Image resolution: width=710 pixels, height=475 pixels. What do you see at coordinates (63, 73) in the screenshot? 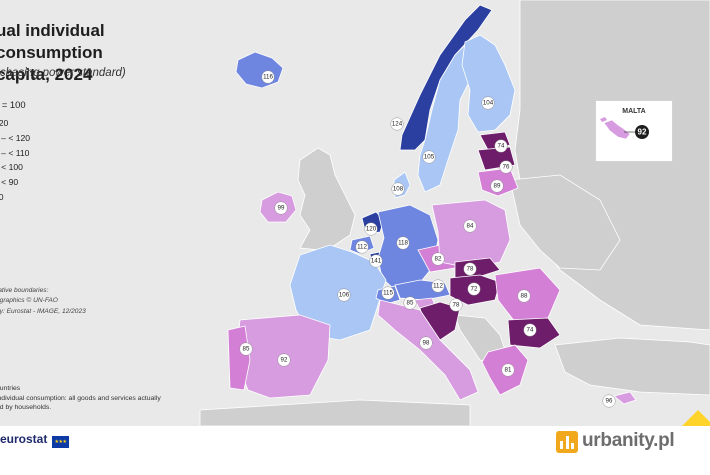
I see `map-subtitle: rchasing power standard)` at bounding box center [63, 73].